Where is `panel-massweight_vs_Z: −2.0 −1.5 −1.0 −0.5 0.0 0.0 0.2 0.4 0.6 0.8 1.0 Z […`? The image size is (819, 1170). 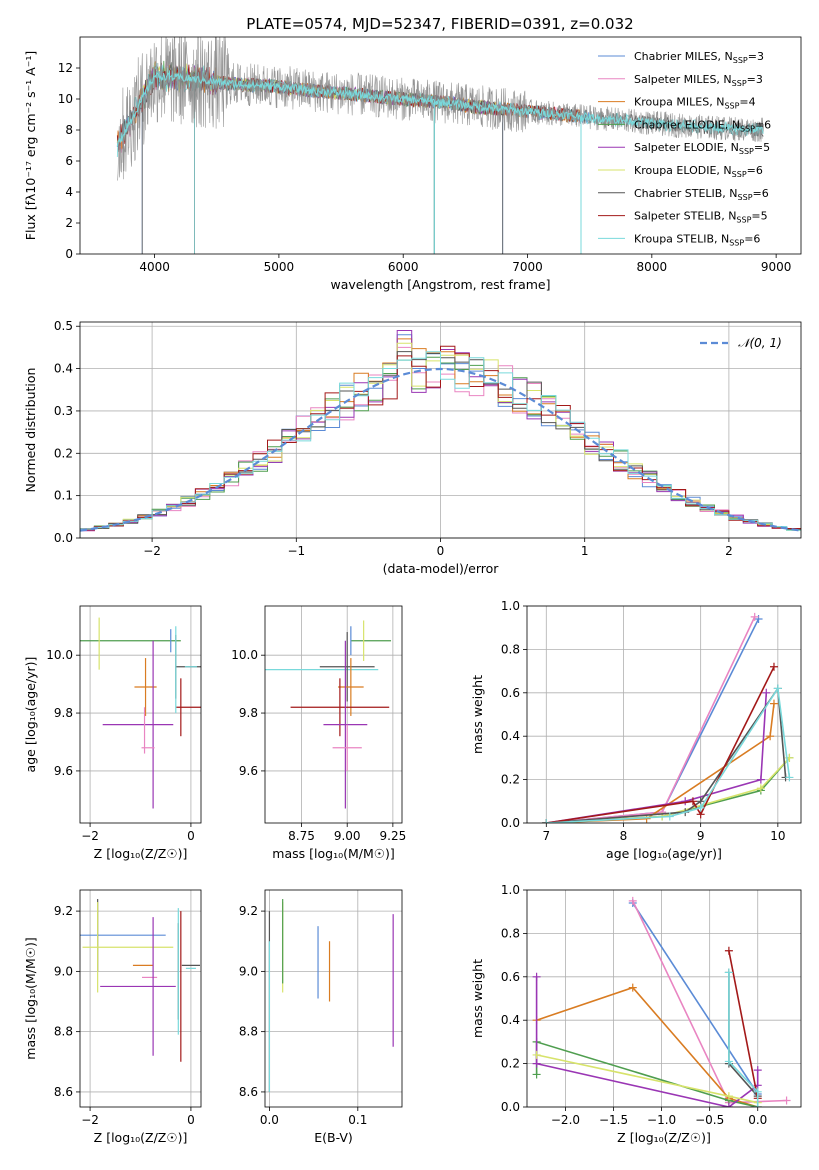 panel-massweight_vs_Z: −2.0 −1.5 −1.0 −0.5 0.0 0.0 0.2 0.4 0.6 0.8 1.0 Z [… is located at coordinates (636, 1014).